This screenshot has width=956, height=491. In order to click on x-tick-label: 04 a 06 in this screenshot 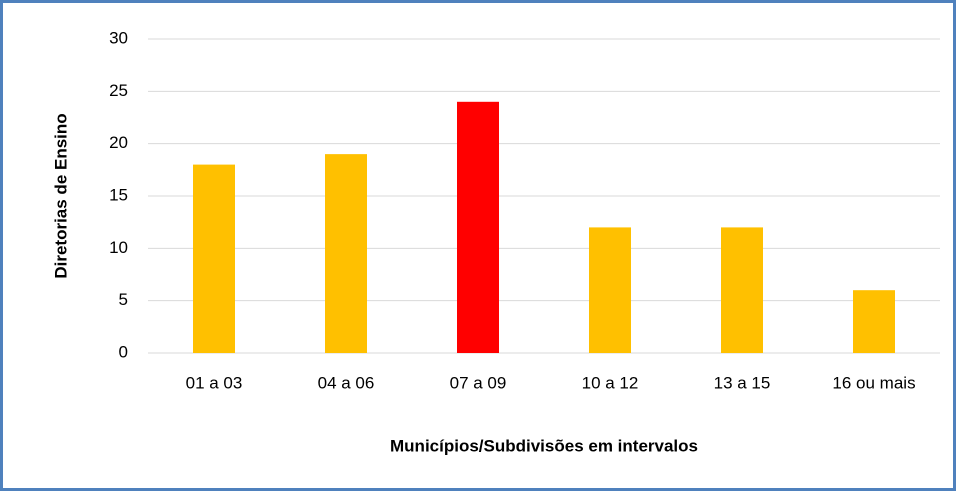, I will do `click(346, 382)`.